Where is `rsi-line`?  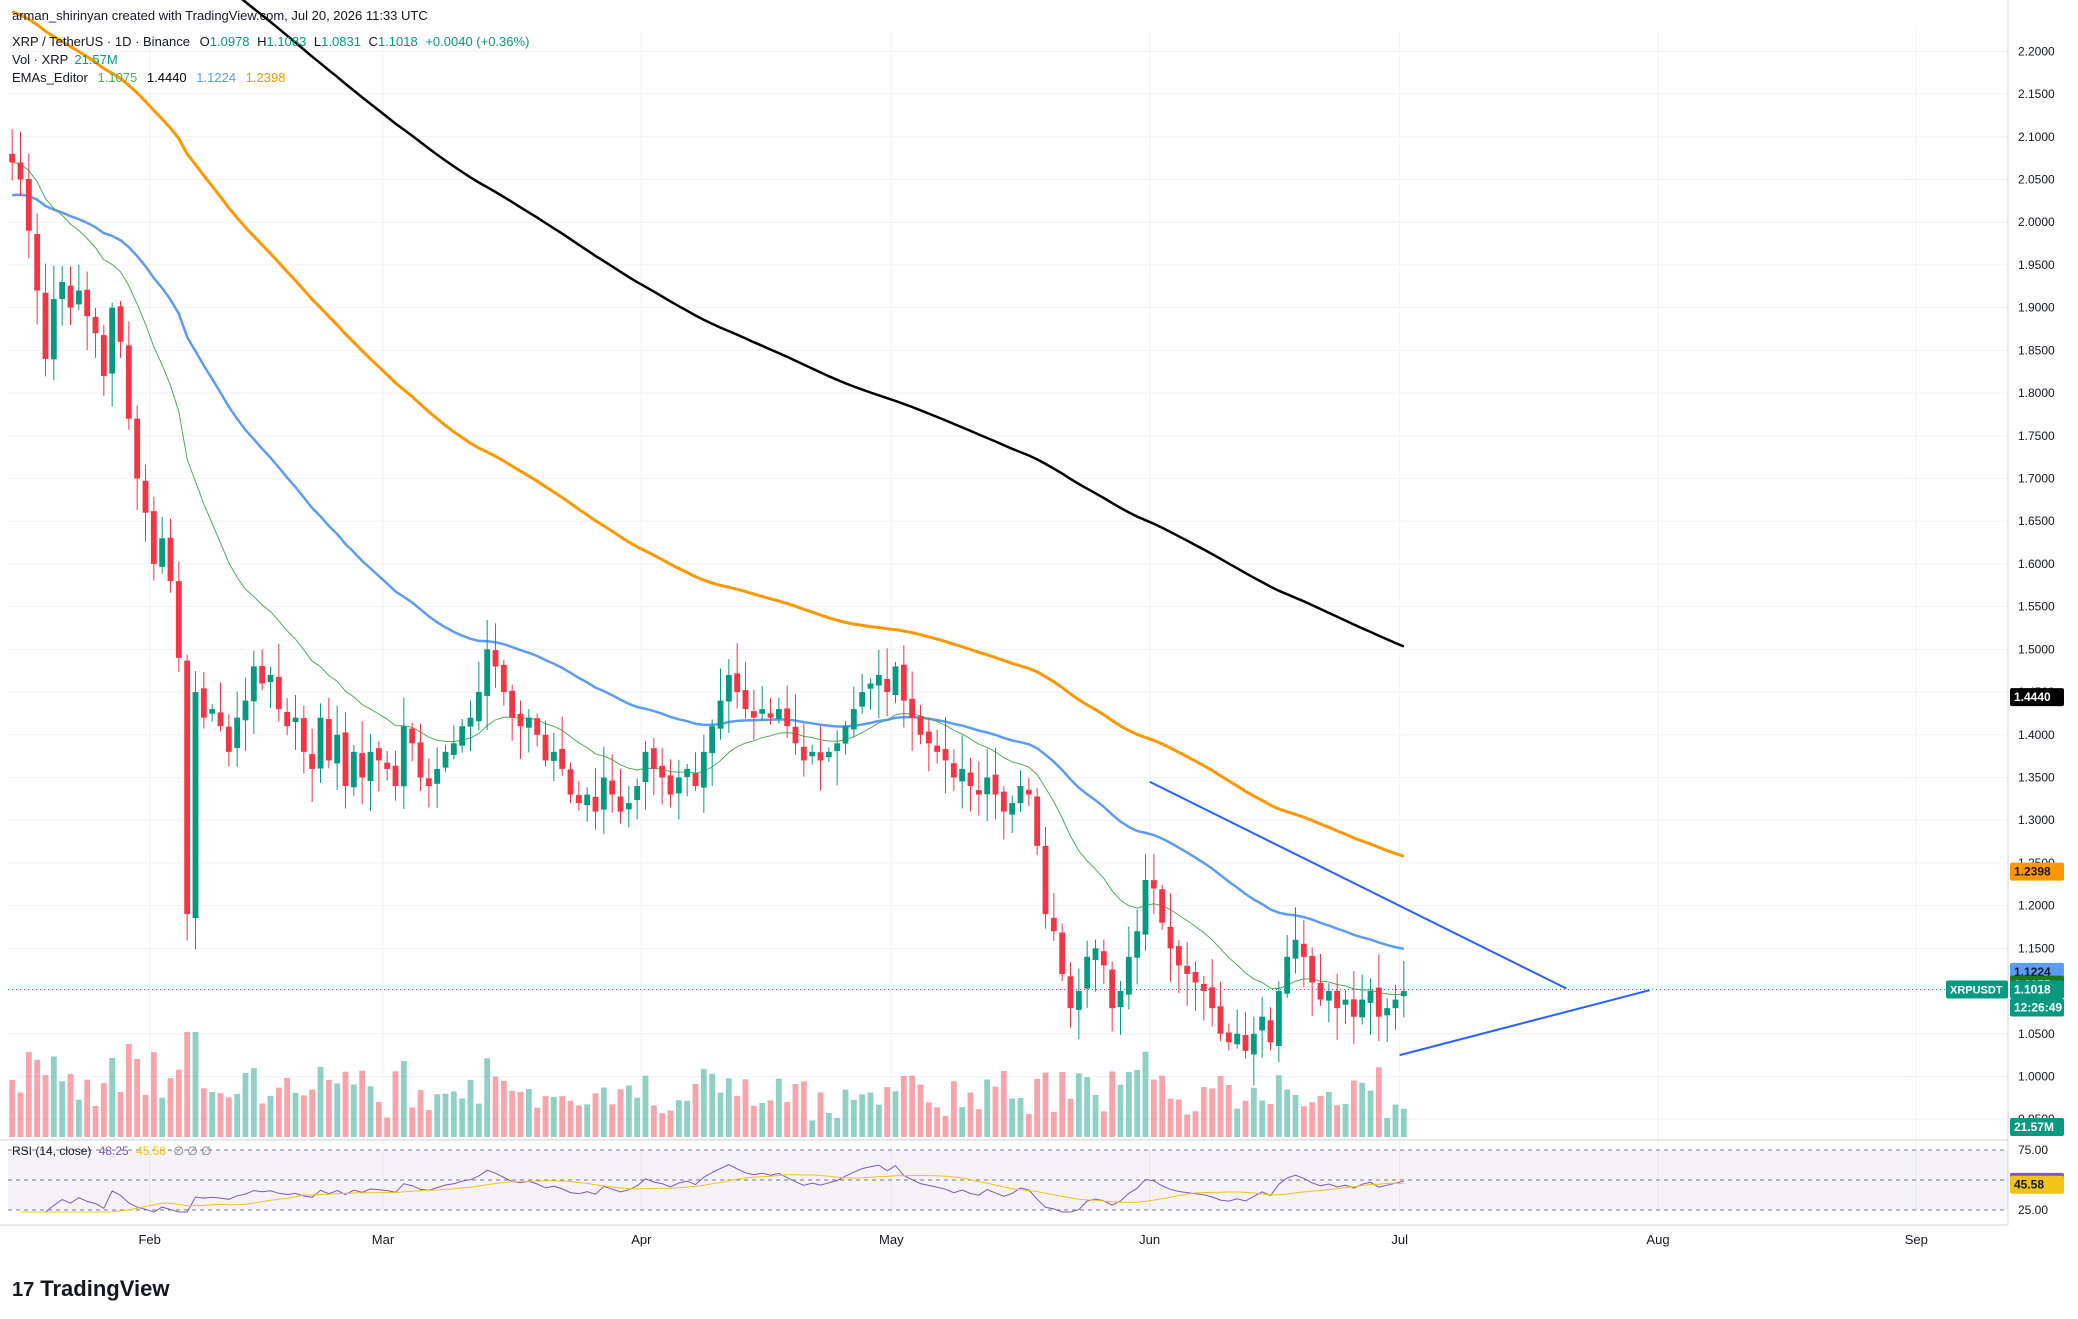
rsi-line is located at coordinates (712, 1188).